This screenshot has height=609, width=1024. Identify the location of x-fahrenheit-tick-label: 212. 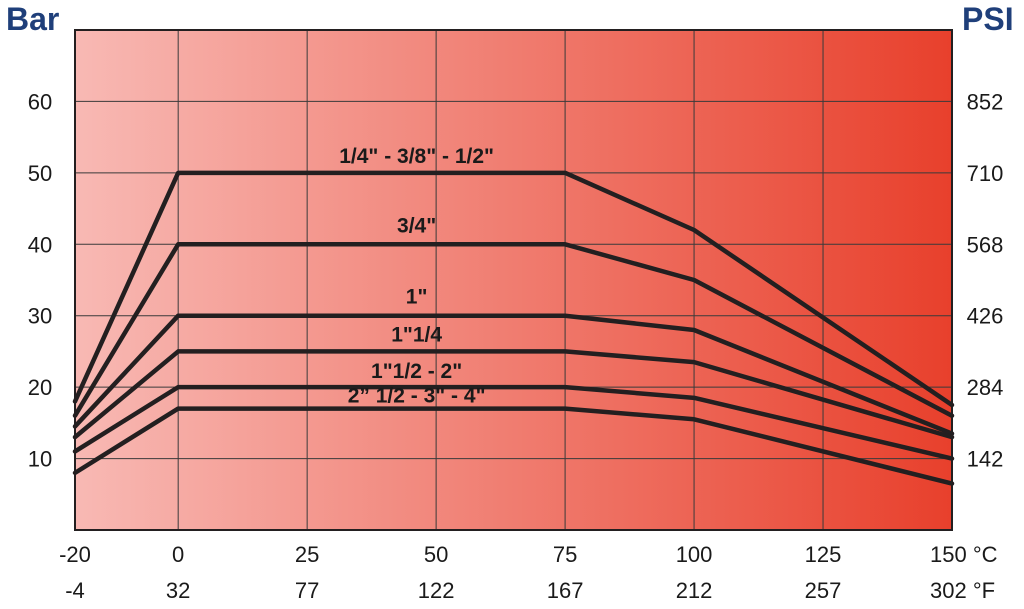
(694, 590).